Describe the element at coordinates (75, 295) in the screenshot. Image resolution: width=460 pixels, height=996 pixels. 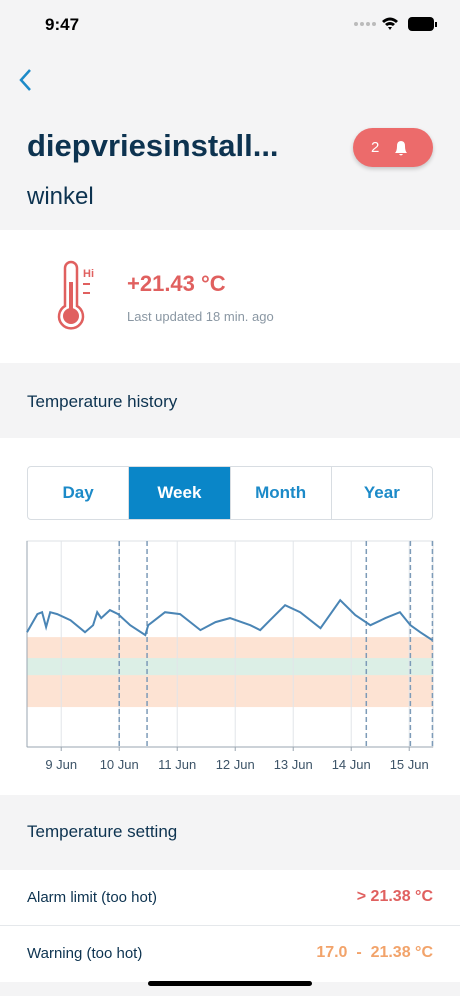
I see `thermometer-icon: Hi` at that location.